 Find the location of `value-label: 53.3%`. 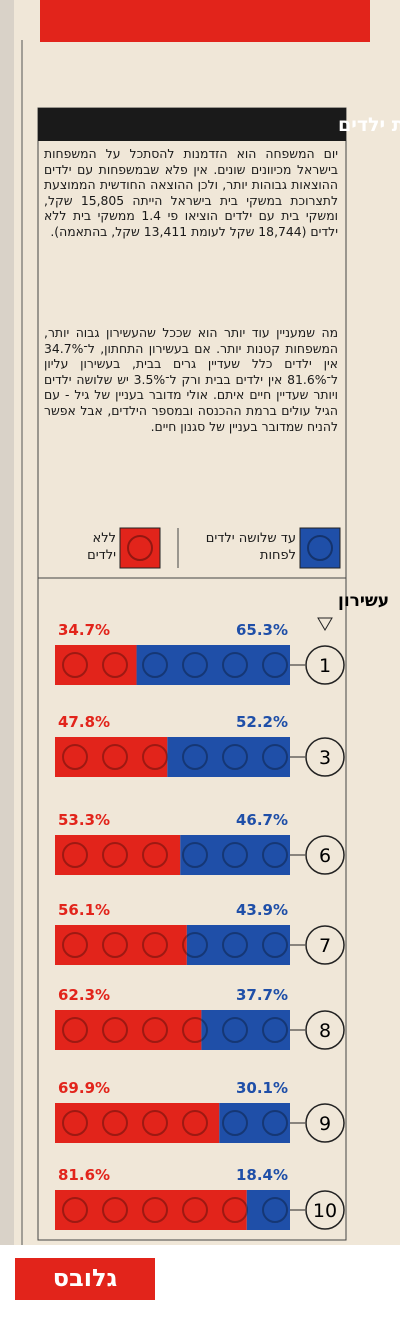

value-label: 53.3% is located at coordinates (84, 820).